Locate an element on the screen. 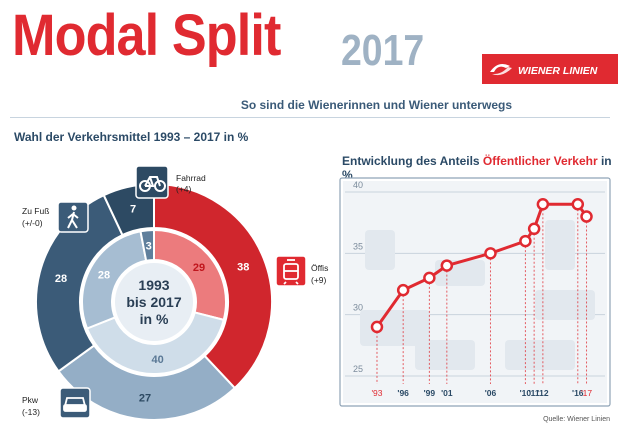  ring-2017-label-oeffis: 38 is located at coordinates (243, 268).